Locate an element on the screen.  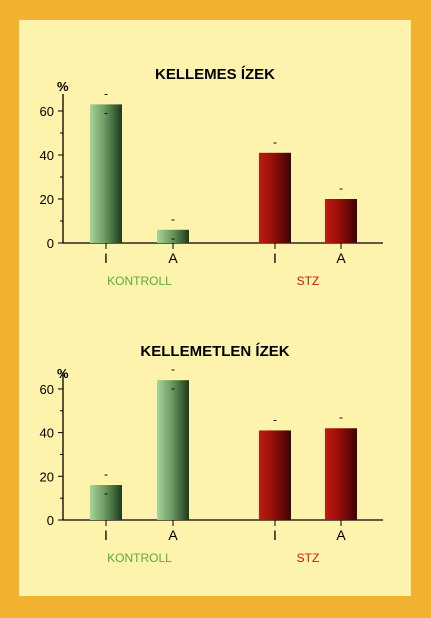
chart-title: KELLEMES ÍZEK is located at coordinates (215, 74).